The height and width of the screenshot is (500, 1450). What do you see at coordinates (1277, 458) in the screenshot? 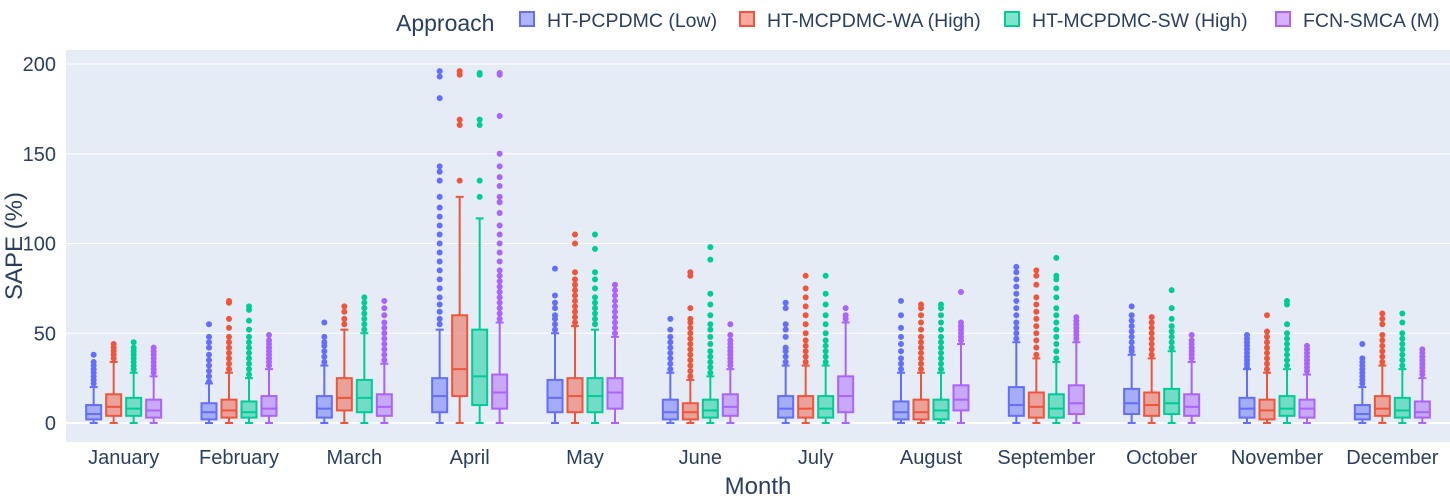
I see `x-tick-label: November` at bounding box center [1277, 458].